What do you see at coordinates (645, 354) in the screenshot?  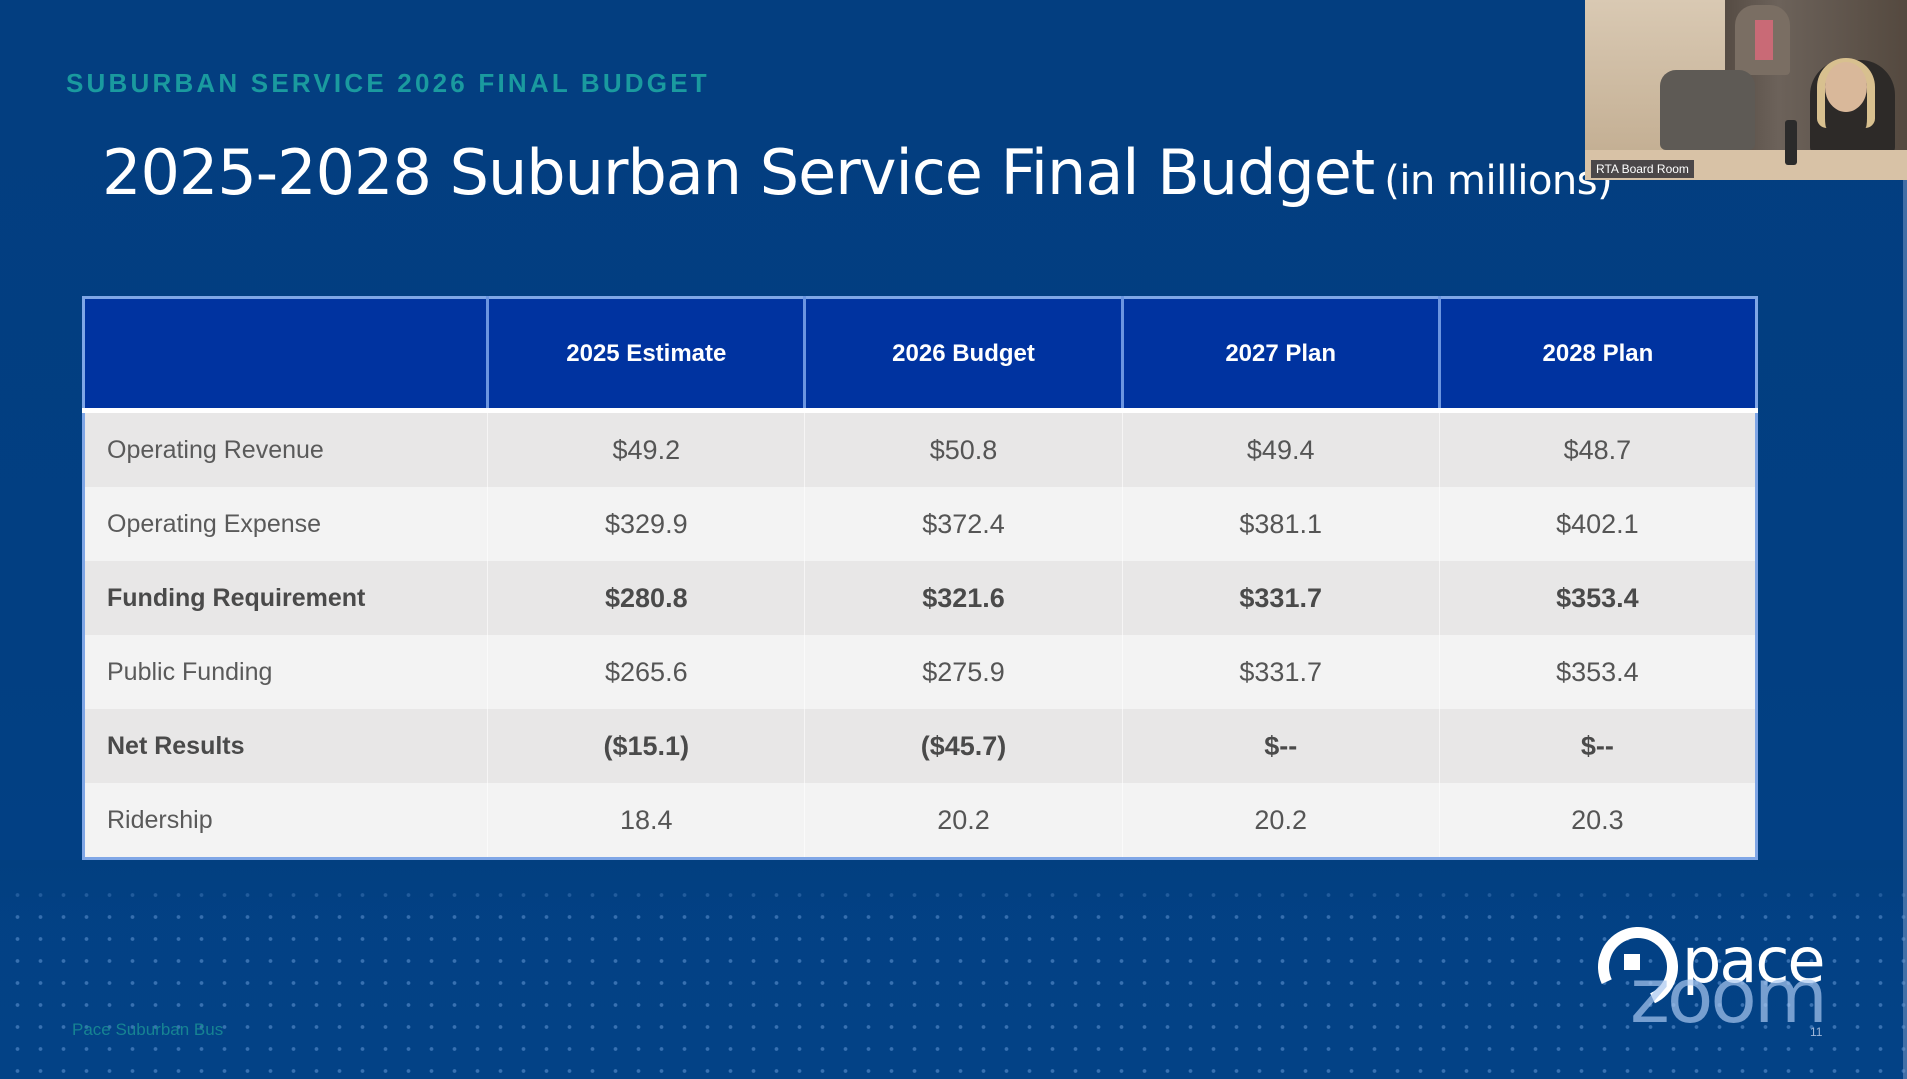 I see `table-header-2025: 2025 Estimate` at bounding box center [645, 354].